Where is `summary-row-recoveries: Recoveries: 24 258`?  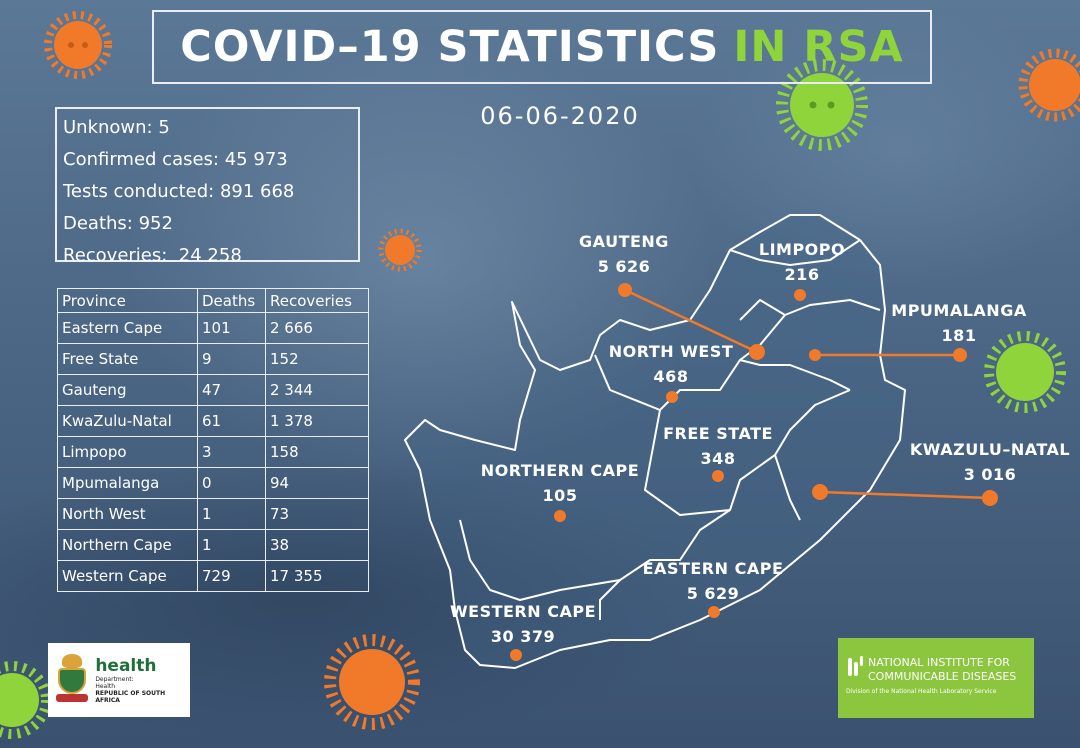
summary-row-recoveries: Recoveries: 24 258 is located at coordinates (152, 255).